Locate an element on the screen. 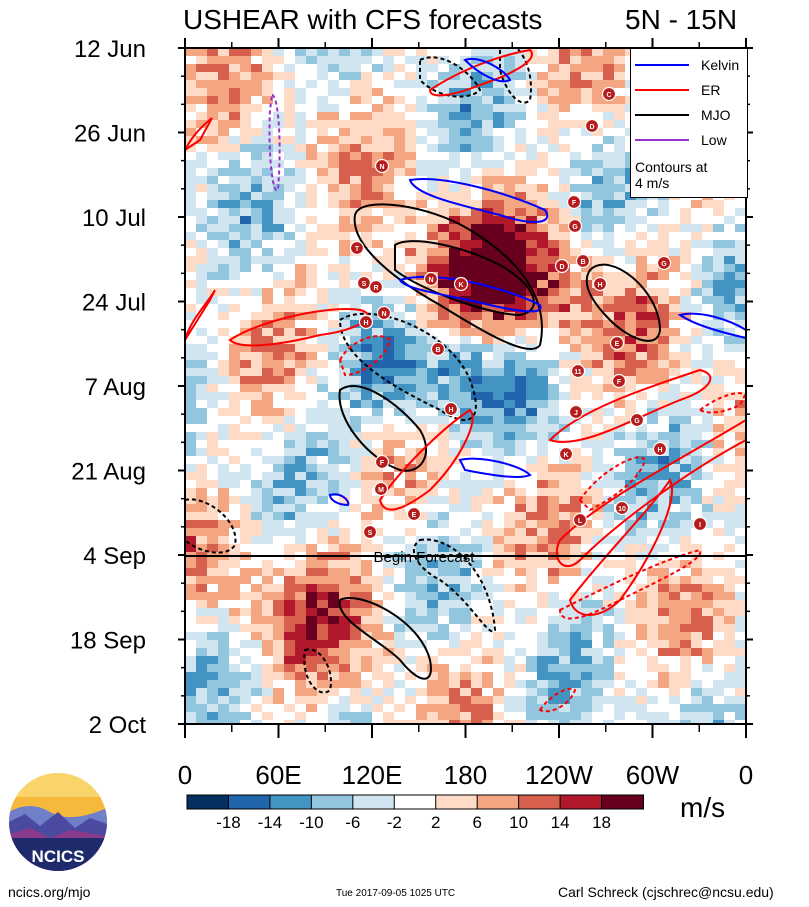 The height and width of the screenshot is (907, 809). x-tick-label: 60W is located at coordinates (653, 775).